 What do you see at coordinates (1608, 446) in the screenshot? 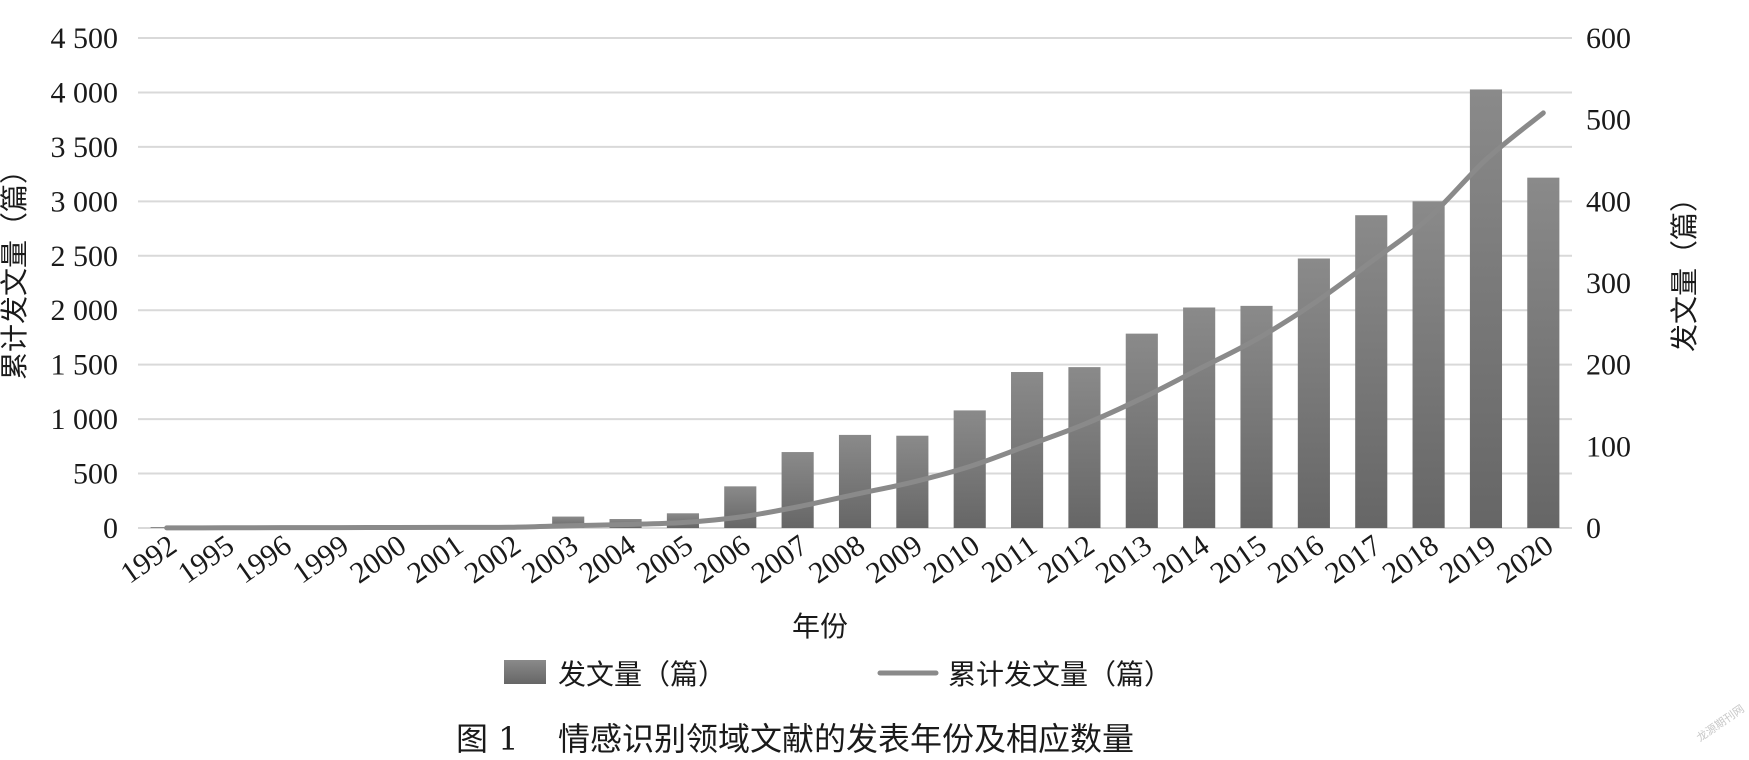
I see `y2-tick-label: 100` at bounding box center [1608, 446].